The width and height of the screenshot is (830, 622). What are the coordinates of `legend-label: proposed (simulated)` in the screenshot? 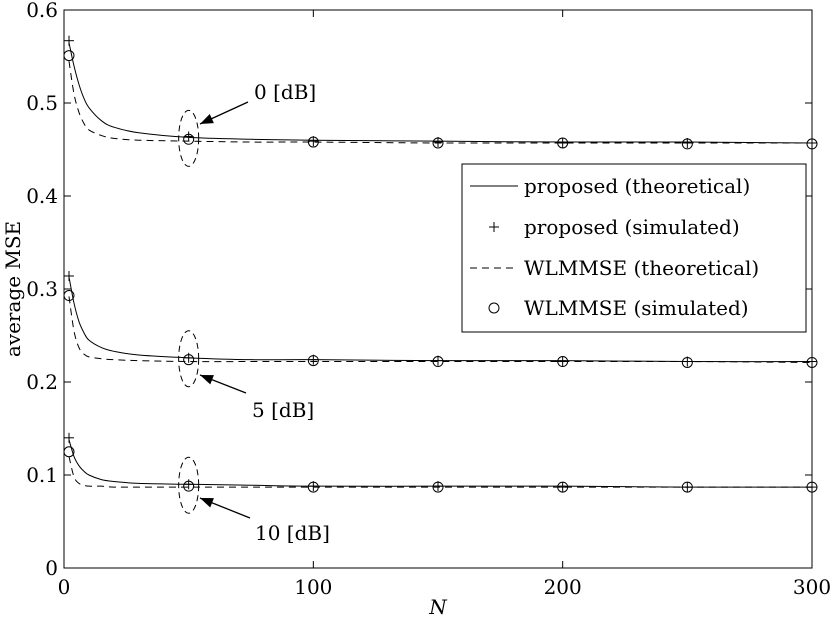 It's located at (632, 227).